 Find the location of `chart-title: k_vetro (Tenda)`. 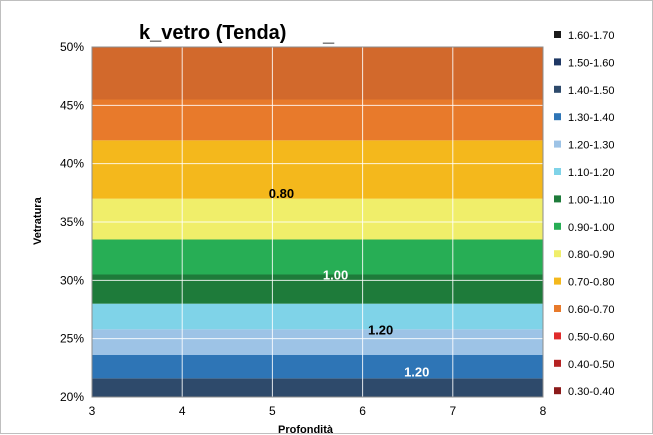

chart-title: k_vetro (Tenda) is located at coordinates (212, 33).